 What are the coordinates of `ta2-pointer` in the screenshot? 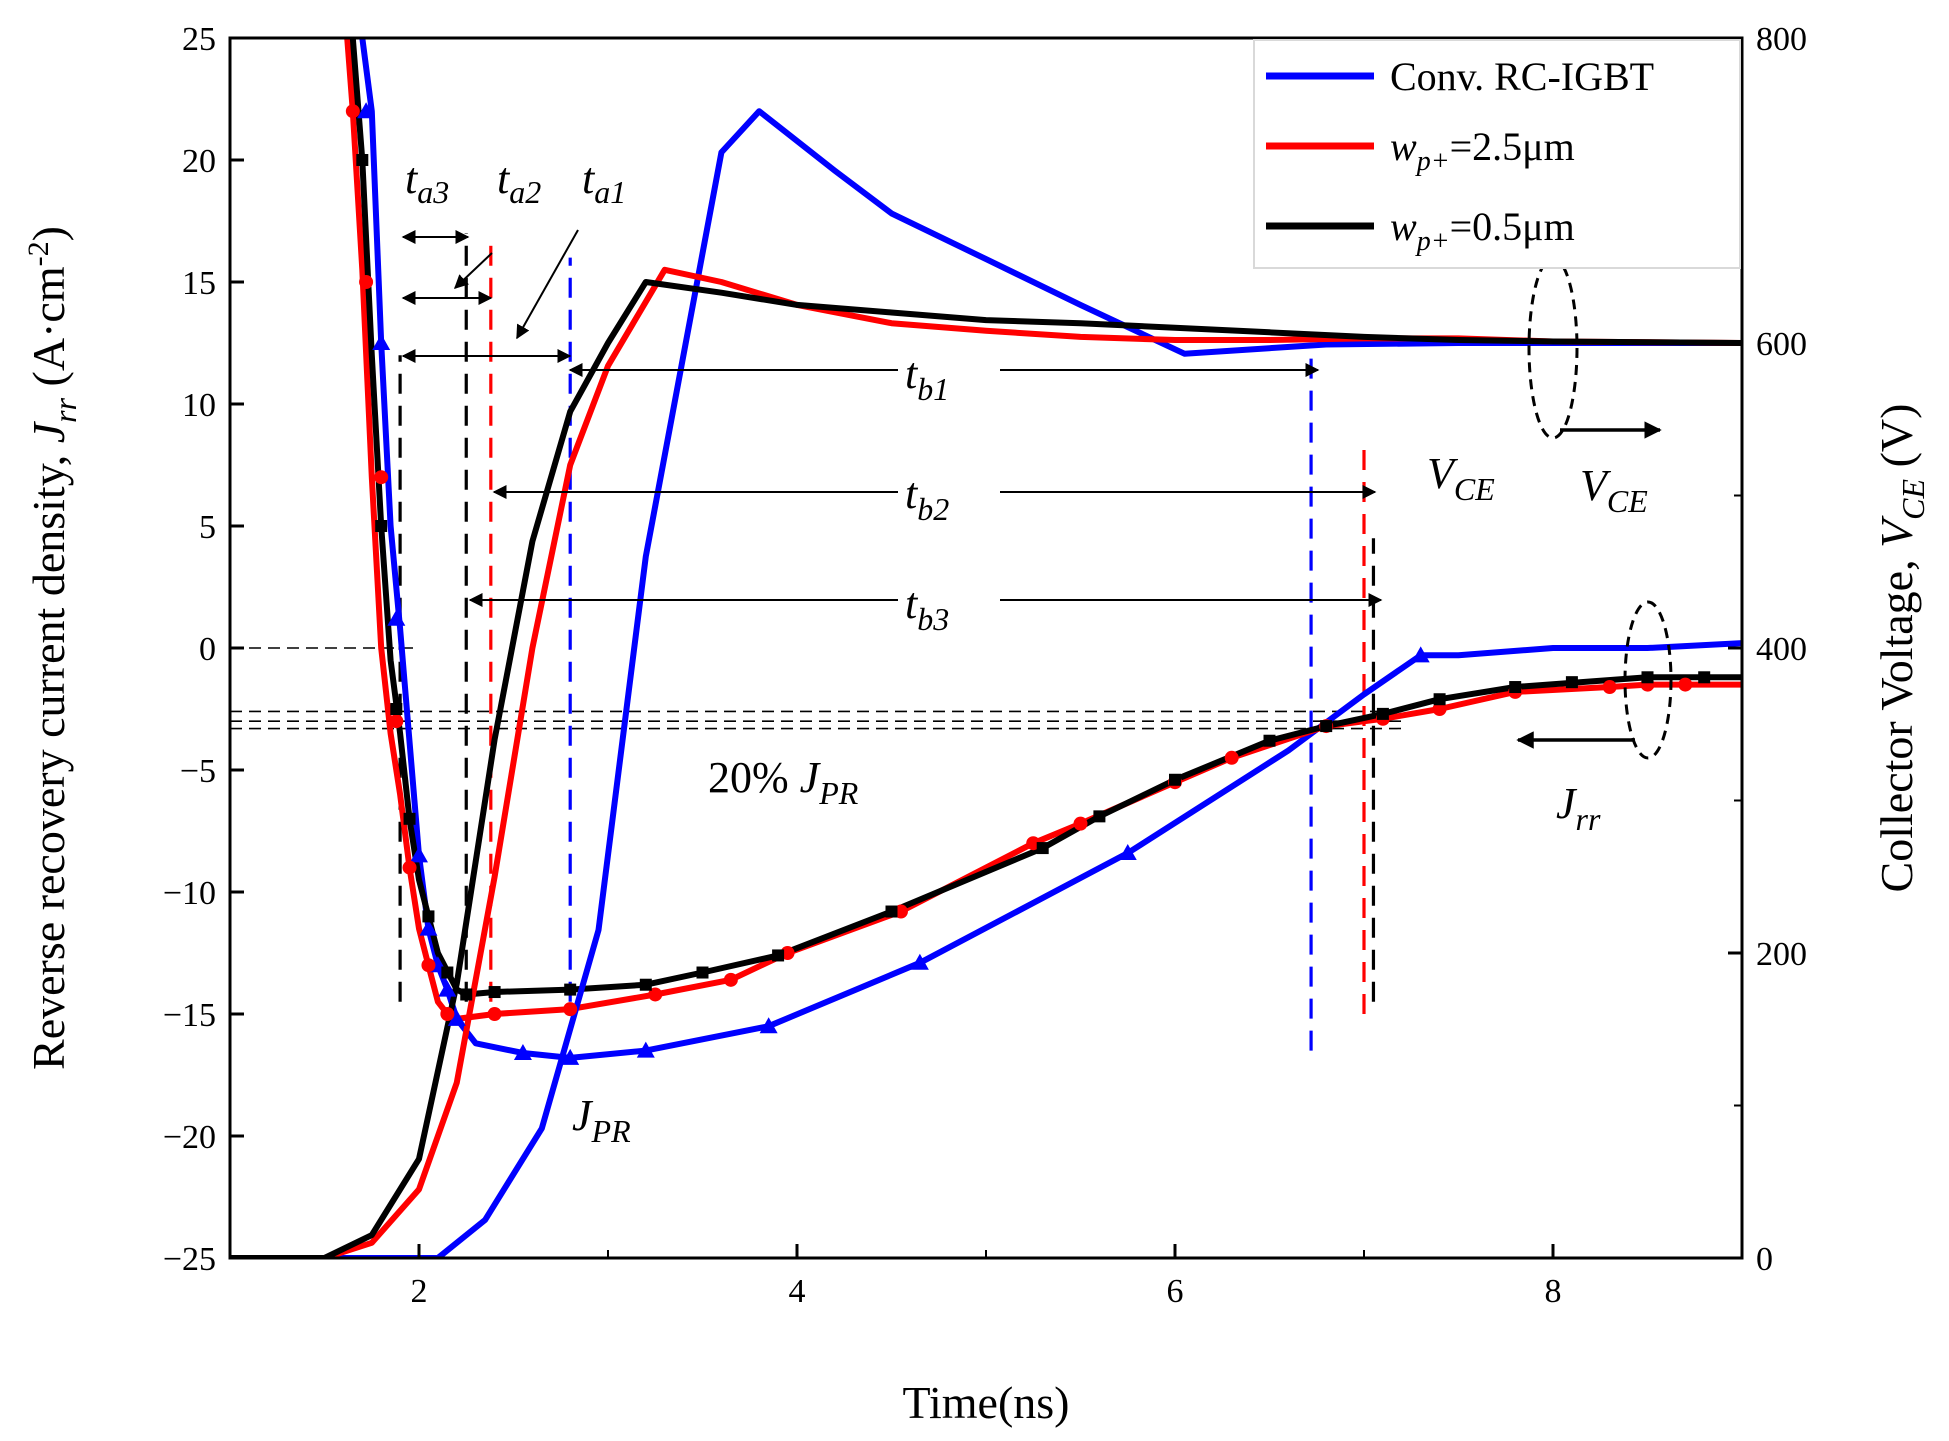 It's located at (473, 270).